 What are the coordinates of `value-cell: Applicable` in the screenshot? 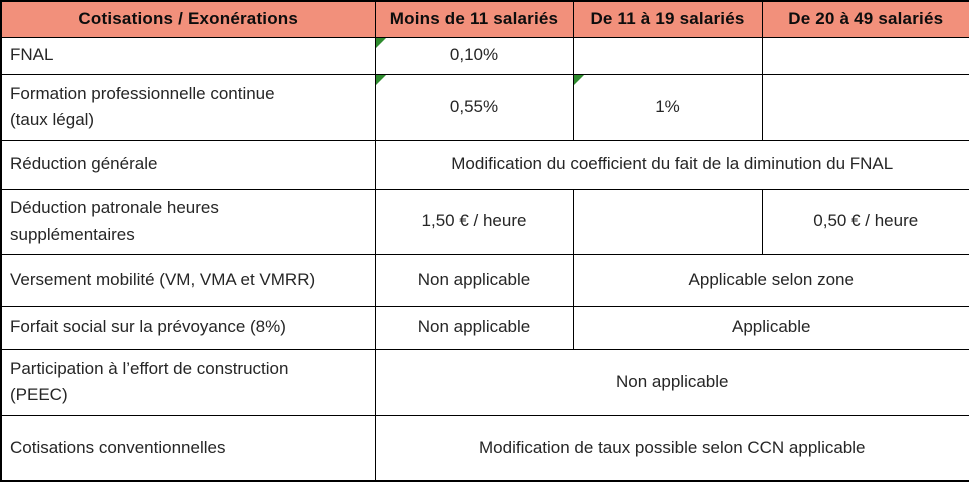 It's located at (770, 327).